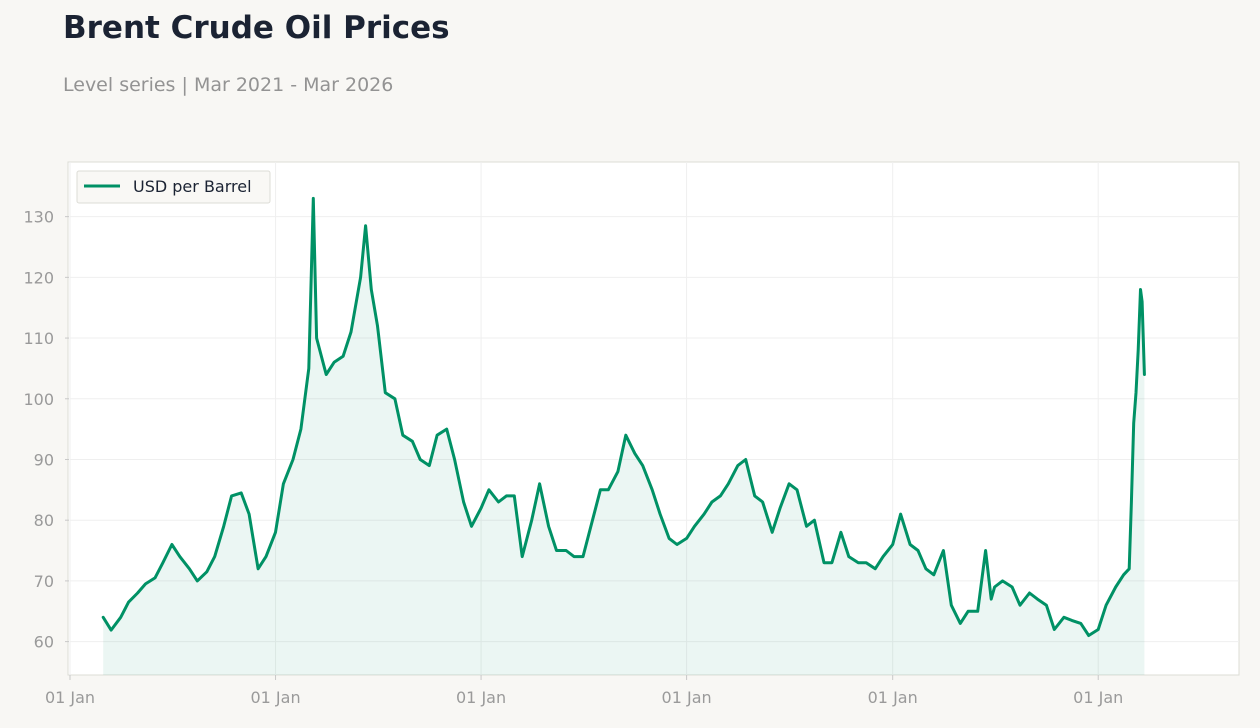  Describe the element at coordinates (44, 642) in the screenshot. I see `y-tick-label: 60` at that location.